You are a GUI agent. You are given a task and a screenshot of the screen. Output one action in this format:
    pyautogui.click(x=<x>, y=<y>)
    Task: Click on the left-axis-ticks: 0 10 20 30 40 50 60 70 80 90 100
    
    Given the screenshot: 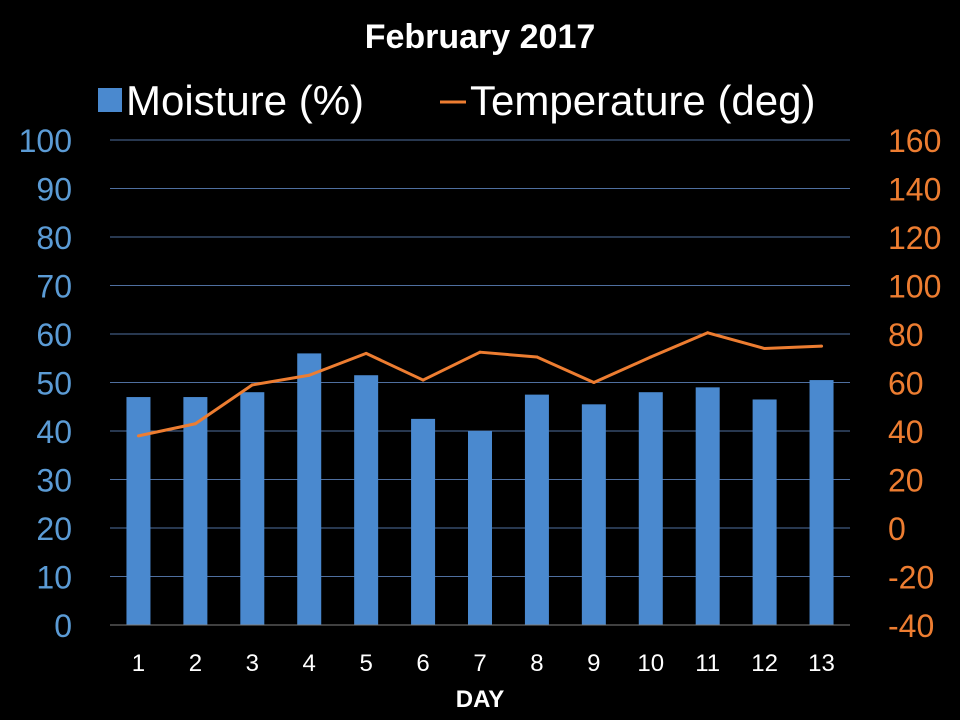 What is the action you would take?
    pyautogui.click(x=45, y=383)
    